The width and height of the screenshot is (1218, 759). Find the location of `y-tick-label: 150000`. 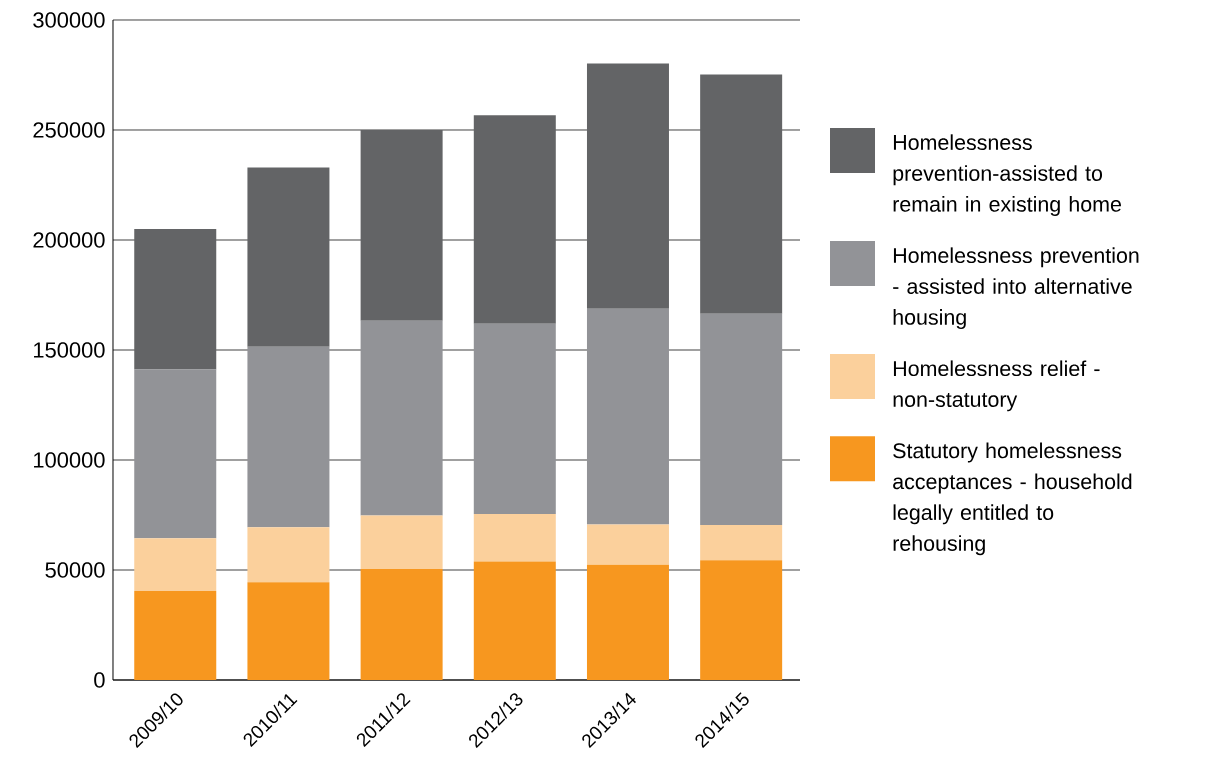

y-tick-label: 150000 is located at coordinates (69, 350).